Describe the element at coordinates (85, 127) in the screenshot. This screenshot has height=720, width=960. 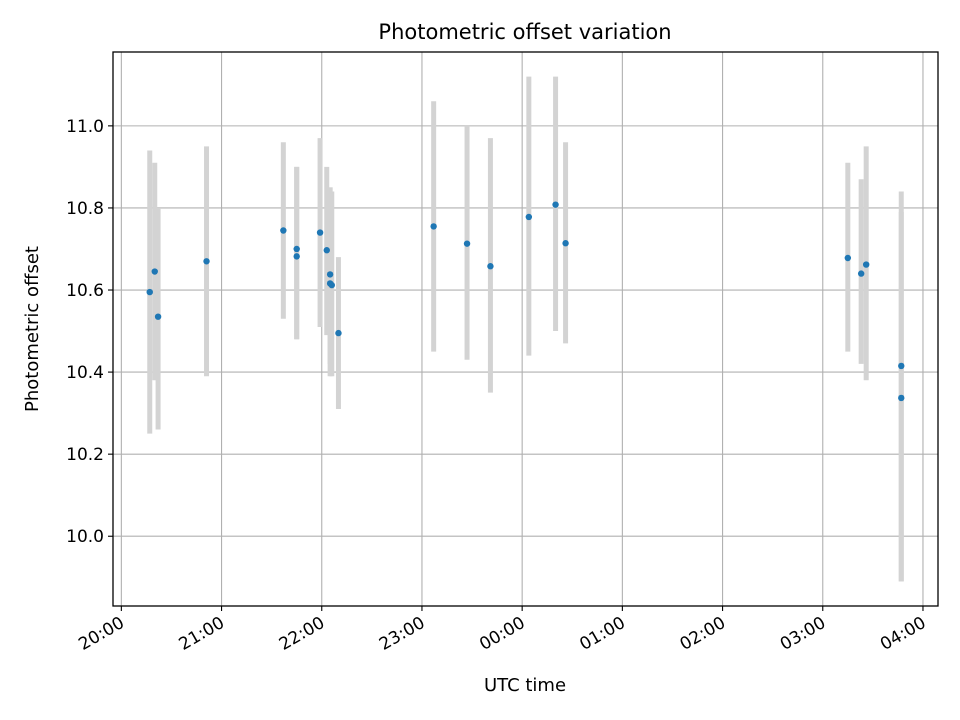
I see `y-tick-label: 11.0` at that location.